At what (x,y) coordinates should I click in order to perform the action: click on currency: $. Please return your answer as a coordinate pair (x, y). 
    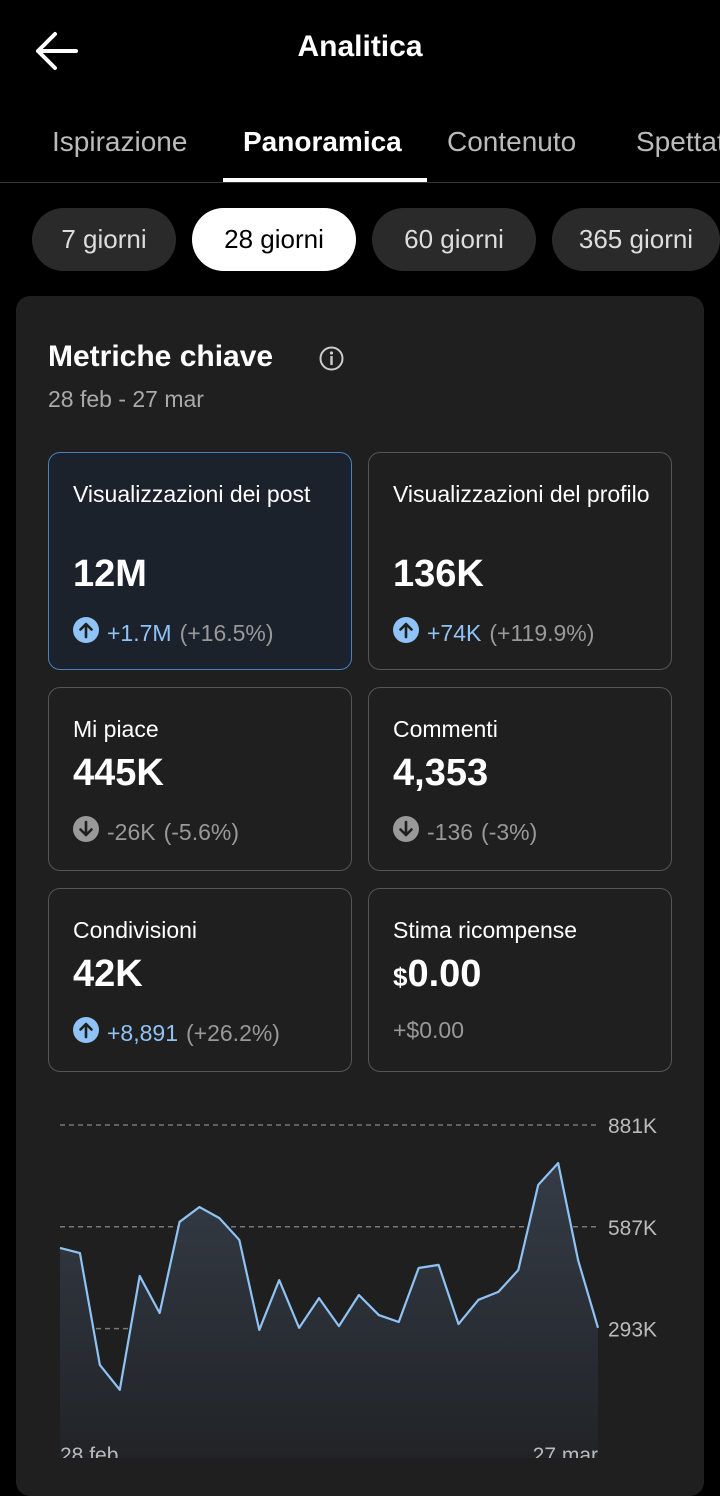
    Looking at the image, I should click on (400, 977).